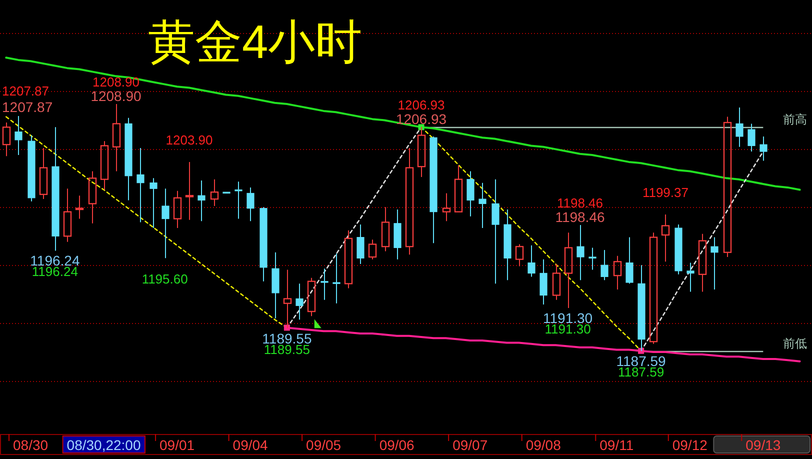 The width and height of the screenshot is (812, 459). What do you see at coordinates (544, 445) in the screenshot?
I see `x-tick-label: 09/08` at bounding box center [544, 445].